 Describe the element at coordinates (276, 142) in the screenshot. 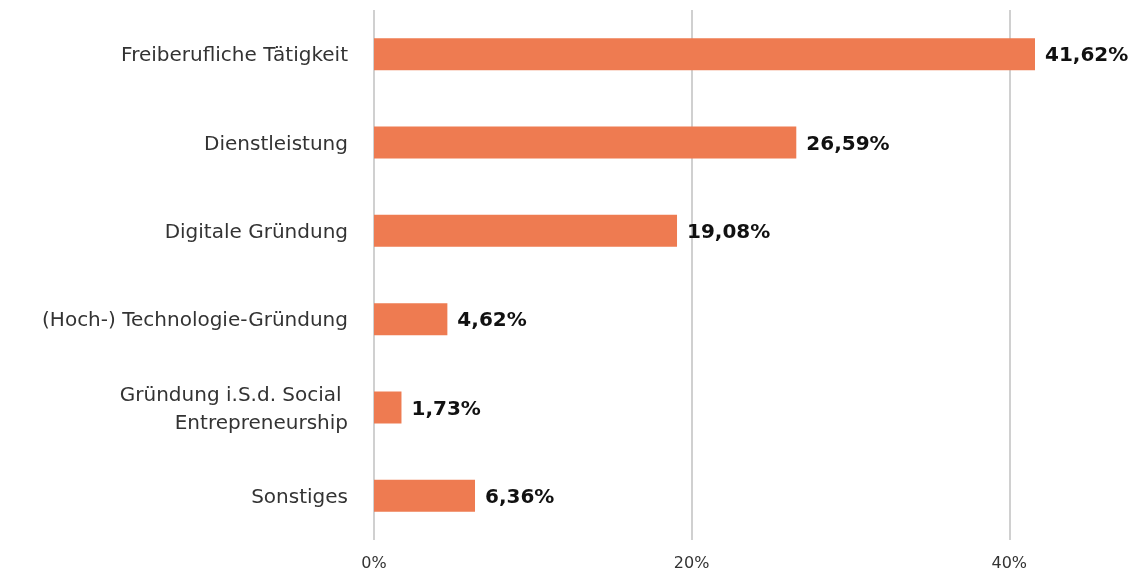

I see `y-tick-label: Dienstleistung` at that location.